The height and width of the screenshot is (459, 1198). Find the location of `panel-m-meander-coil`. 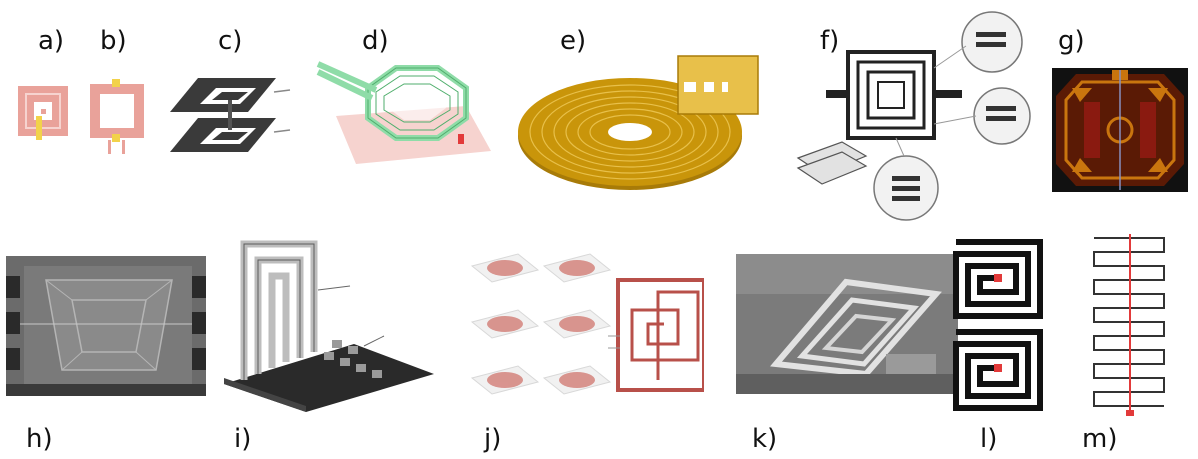

panel-m-meander-coil is located at coordinates (1129, 325).